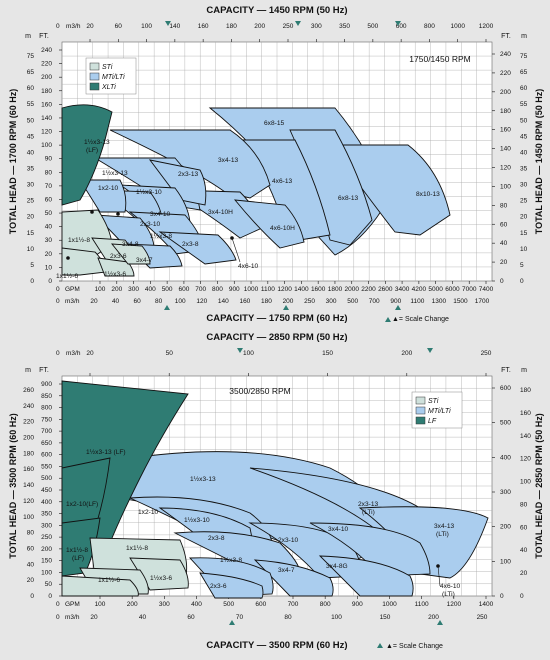 The width and height of the screenshot is (550, 660). What do you see at coordinates (203, 26) in the screenshot?
I see `top-tick-label: 160` at bounding box center [203, 26].